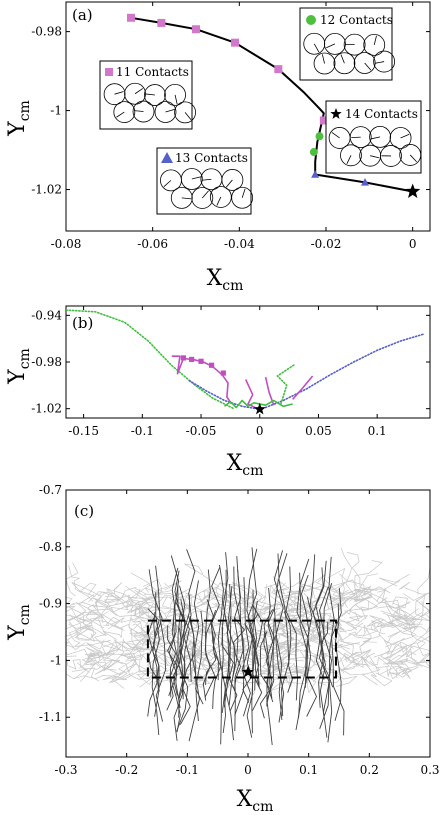  I want to click on circle-marker-icon, so click(311, 20).